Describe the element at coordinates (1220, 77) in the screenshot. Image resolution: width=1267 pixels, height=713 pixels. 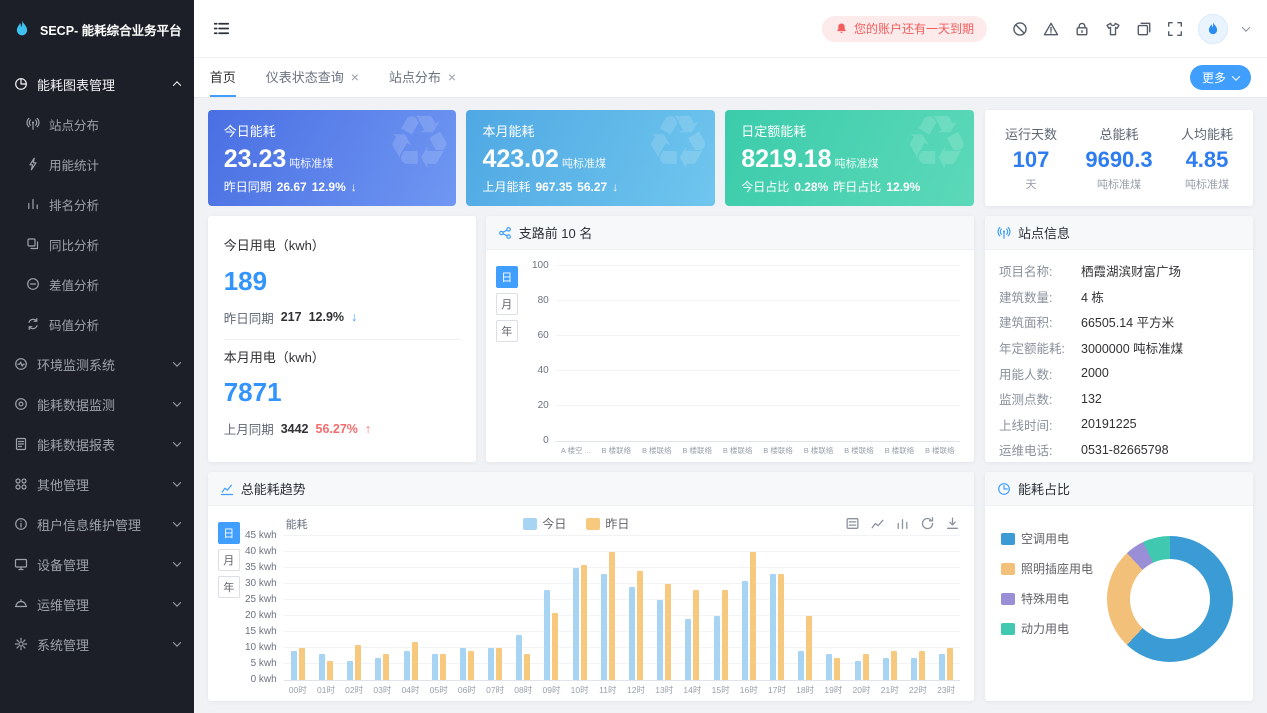
I see `more-button: 更多` at that location.